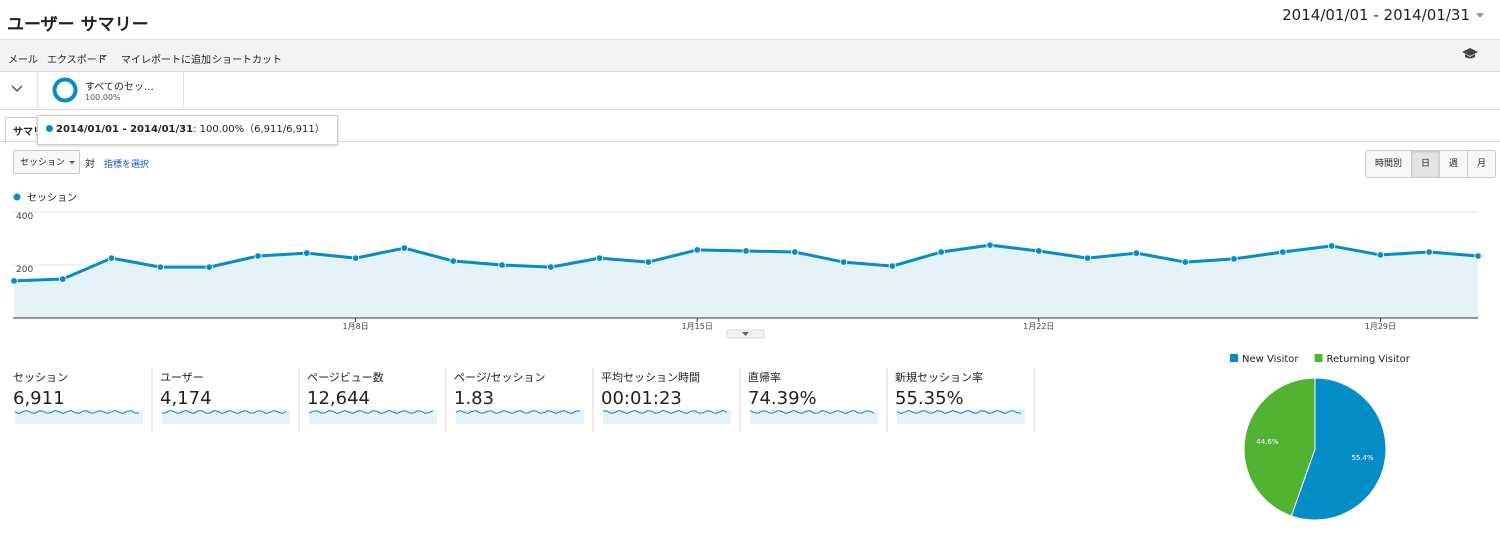 This screenshot has height=547, width=1500. What do you see at coordinates (39, 398) in the screenshot?
I see `metric-value: 6,911` at bounding box center [39, 398].